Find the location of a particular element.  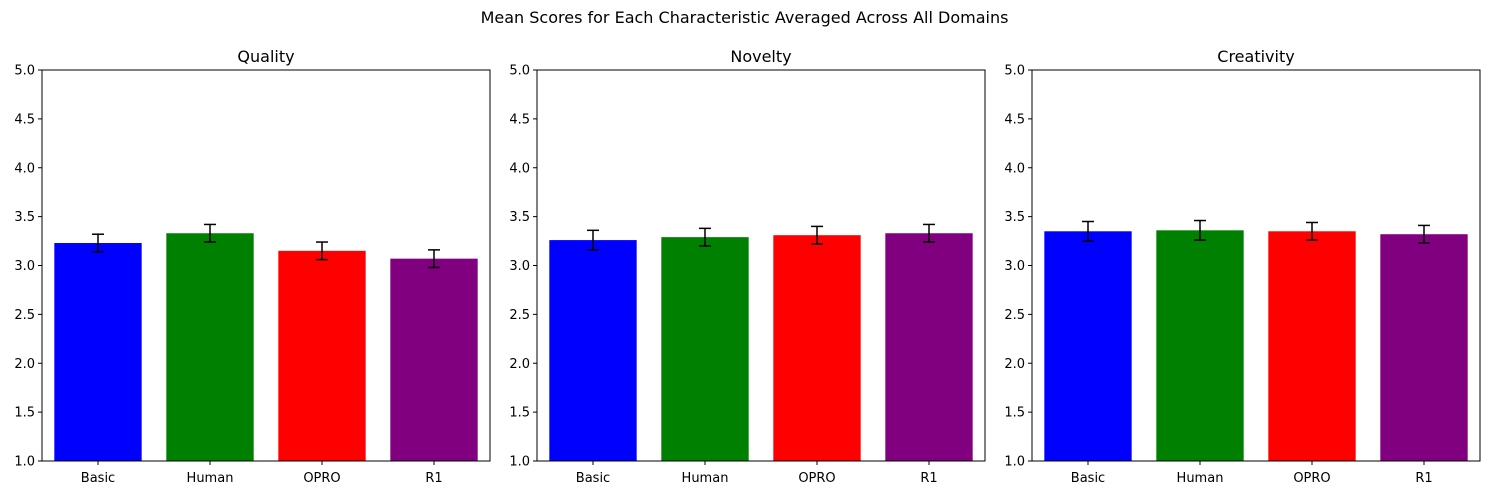

panel-title: Novelty is located at coordinates (760, 56).